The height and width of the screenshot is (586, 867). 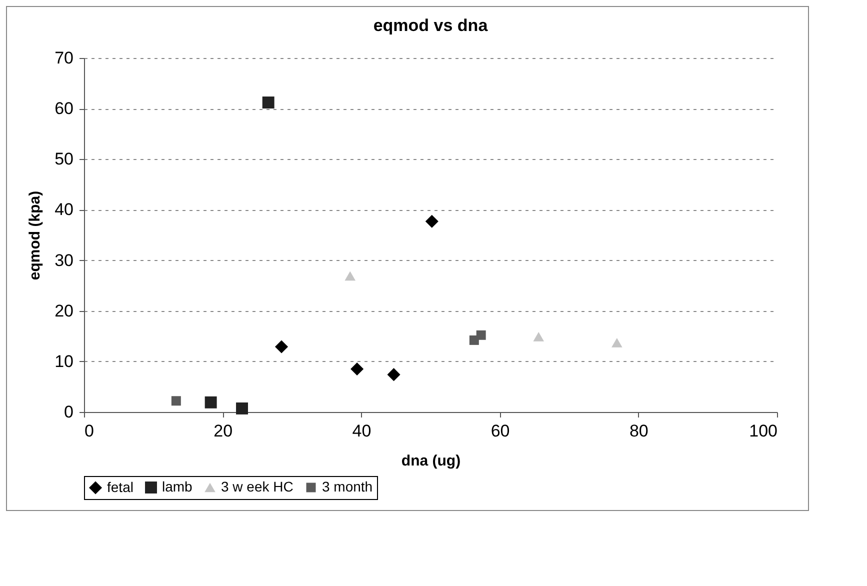 I want to click on legend-label: 3 month, so click(x=347, y=486).